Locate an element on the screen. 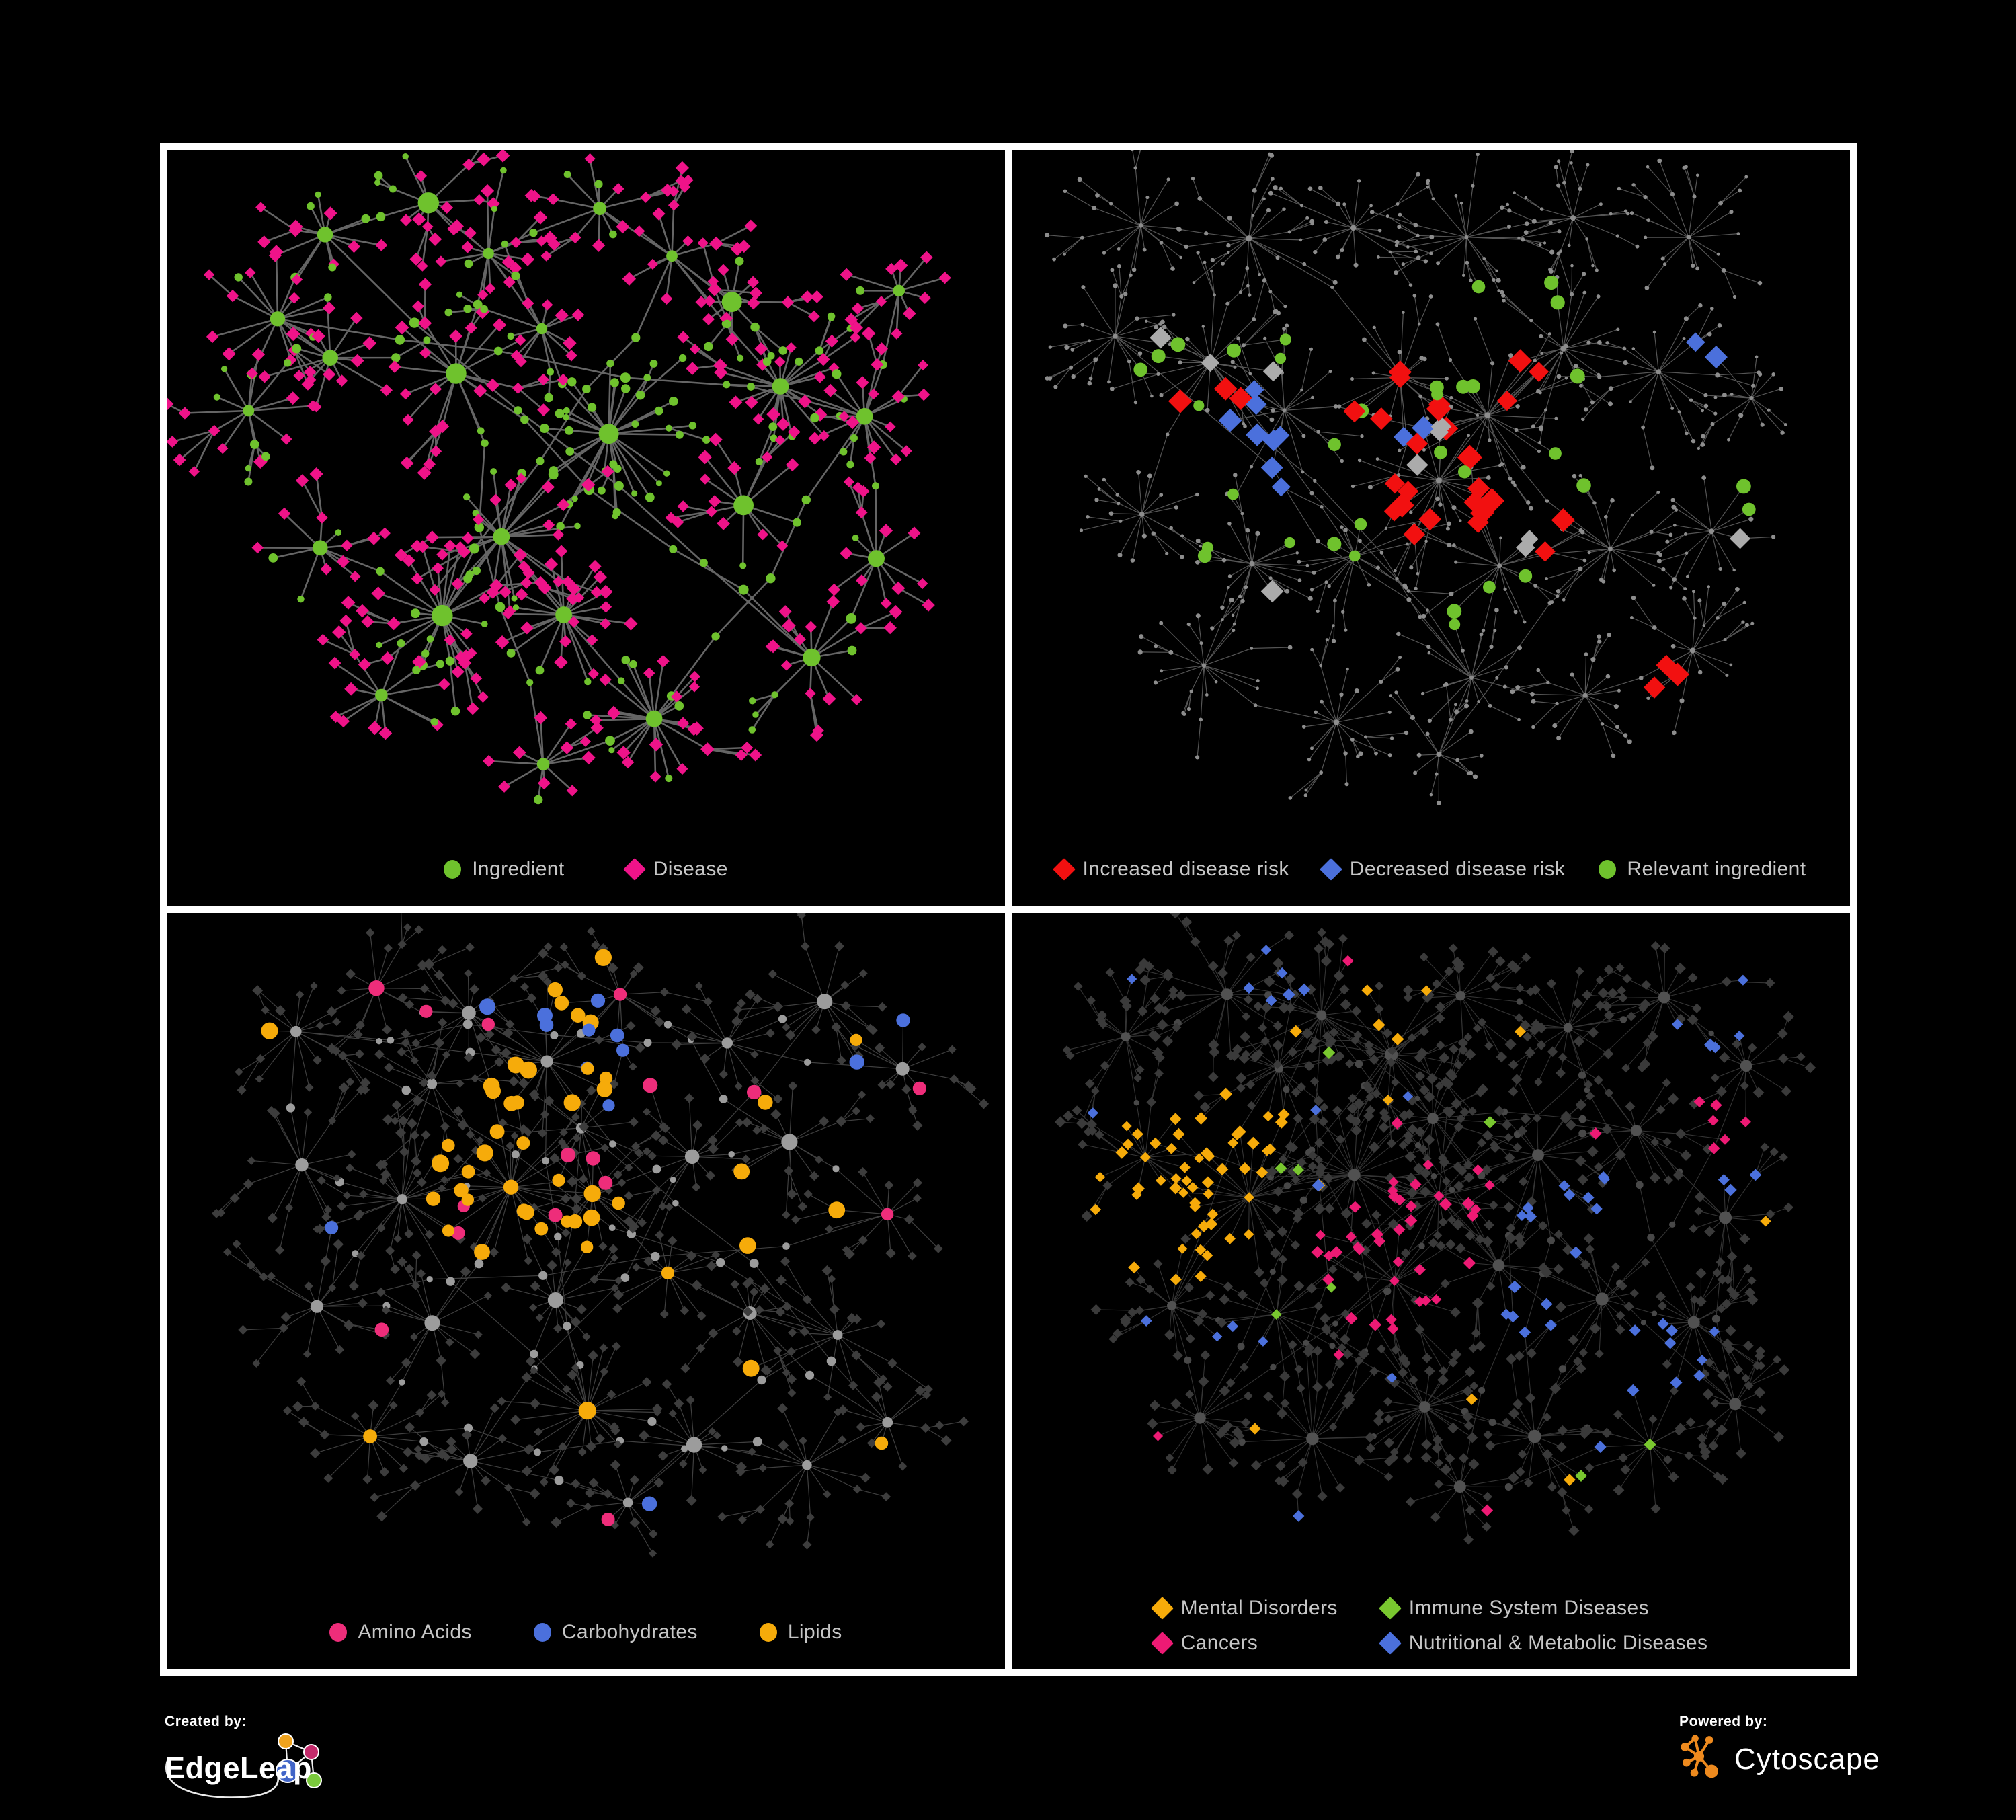  legend-label: Lipids is located at coordinates (814, 1632).